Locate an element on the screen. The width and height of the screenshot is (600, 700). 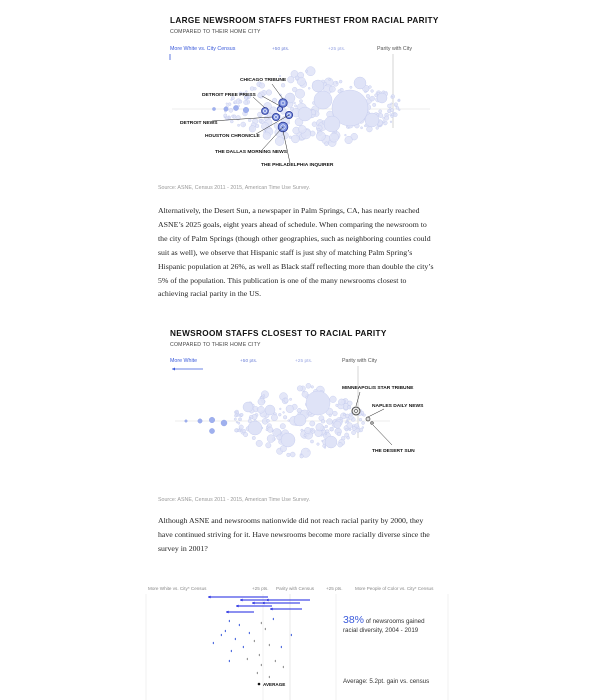
chart1-label-detroit-fp: DETROIT FREE PRESS is located at coordinates (229, 95).